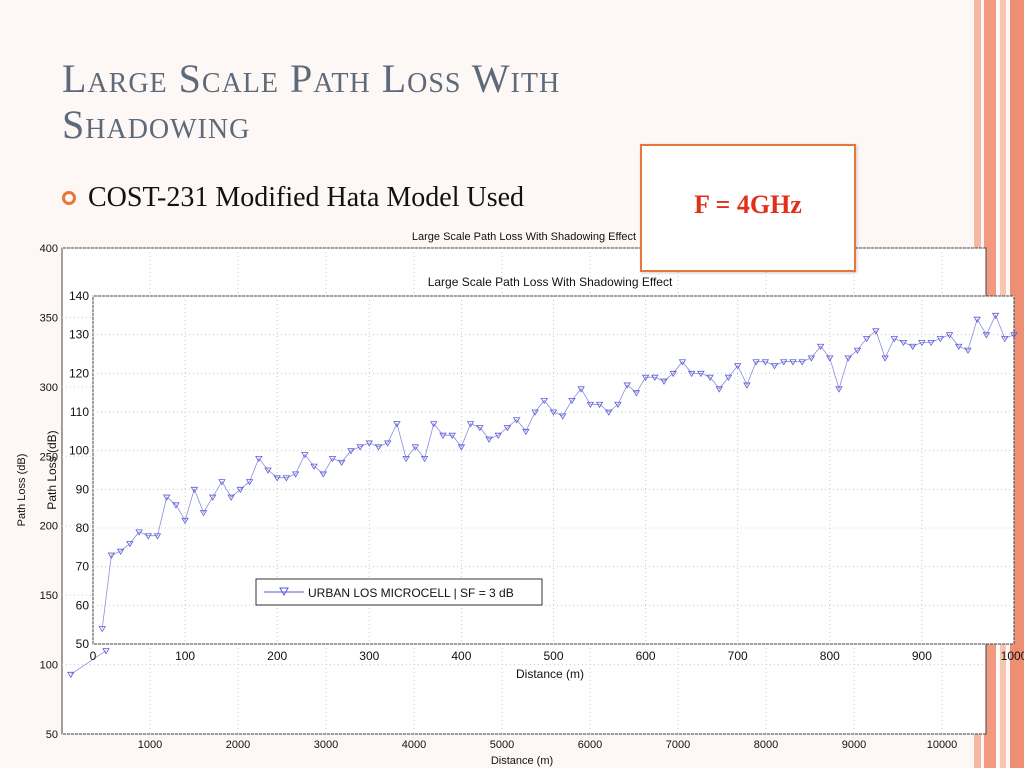 This screenshot has height=768, width=1024. I want to click on y-tick-label: 70, so click(83, 567).